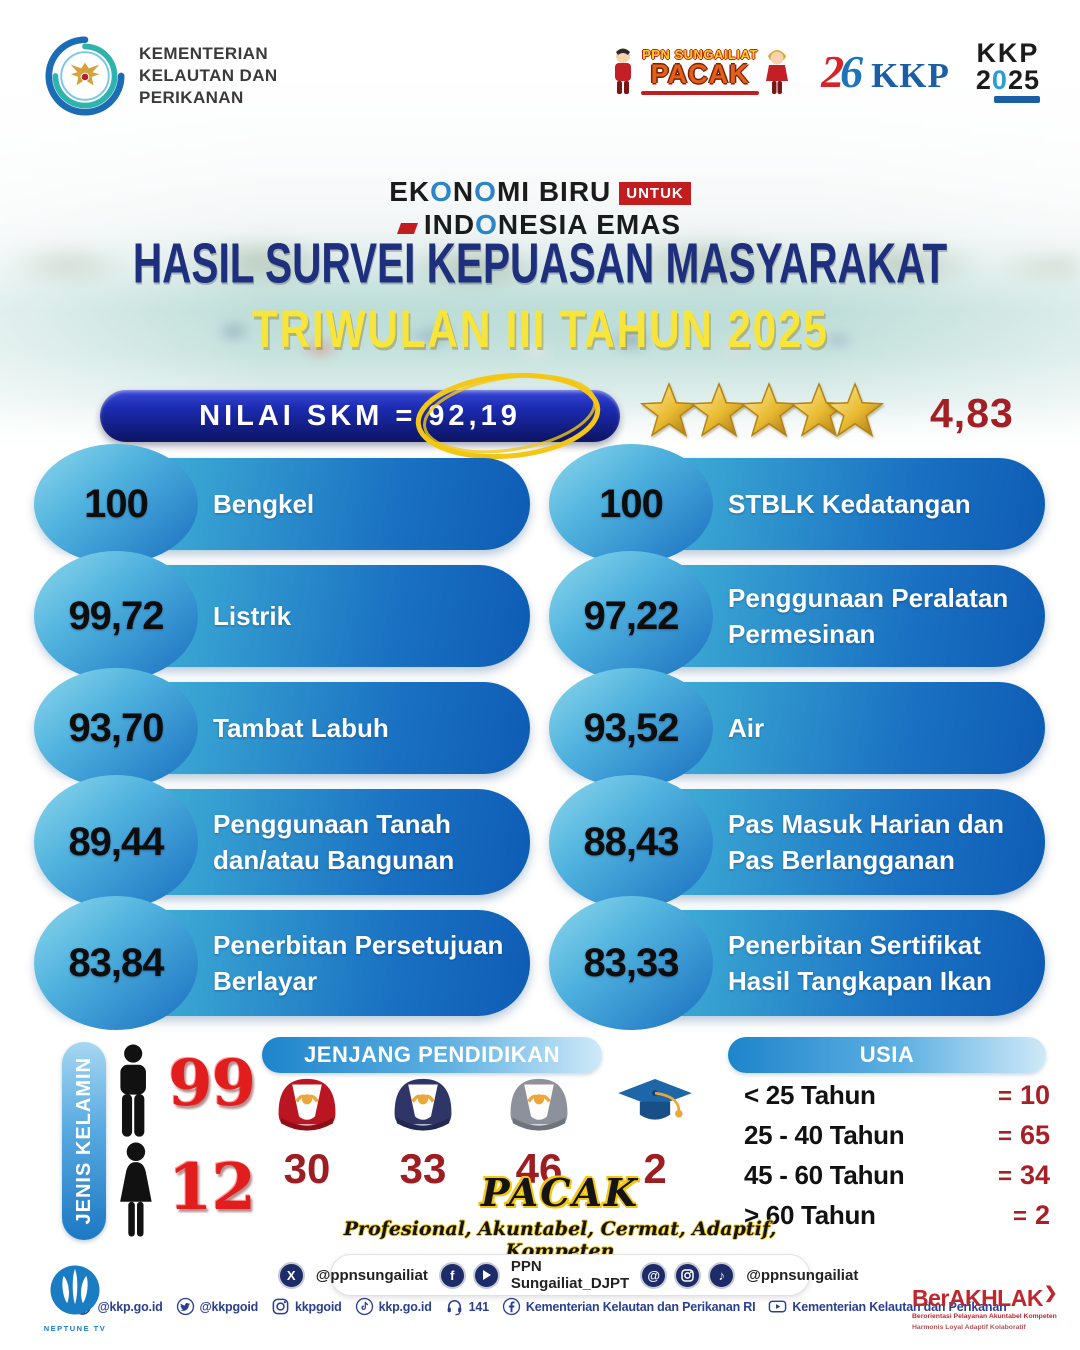 This screenshot has height=1350, width=1080. What do you see at coordinates (511, 1306) in the screenshot?
I see `facebook-icon` at bounding box center [511, 1306].